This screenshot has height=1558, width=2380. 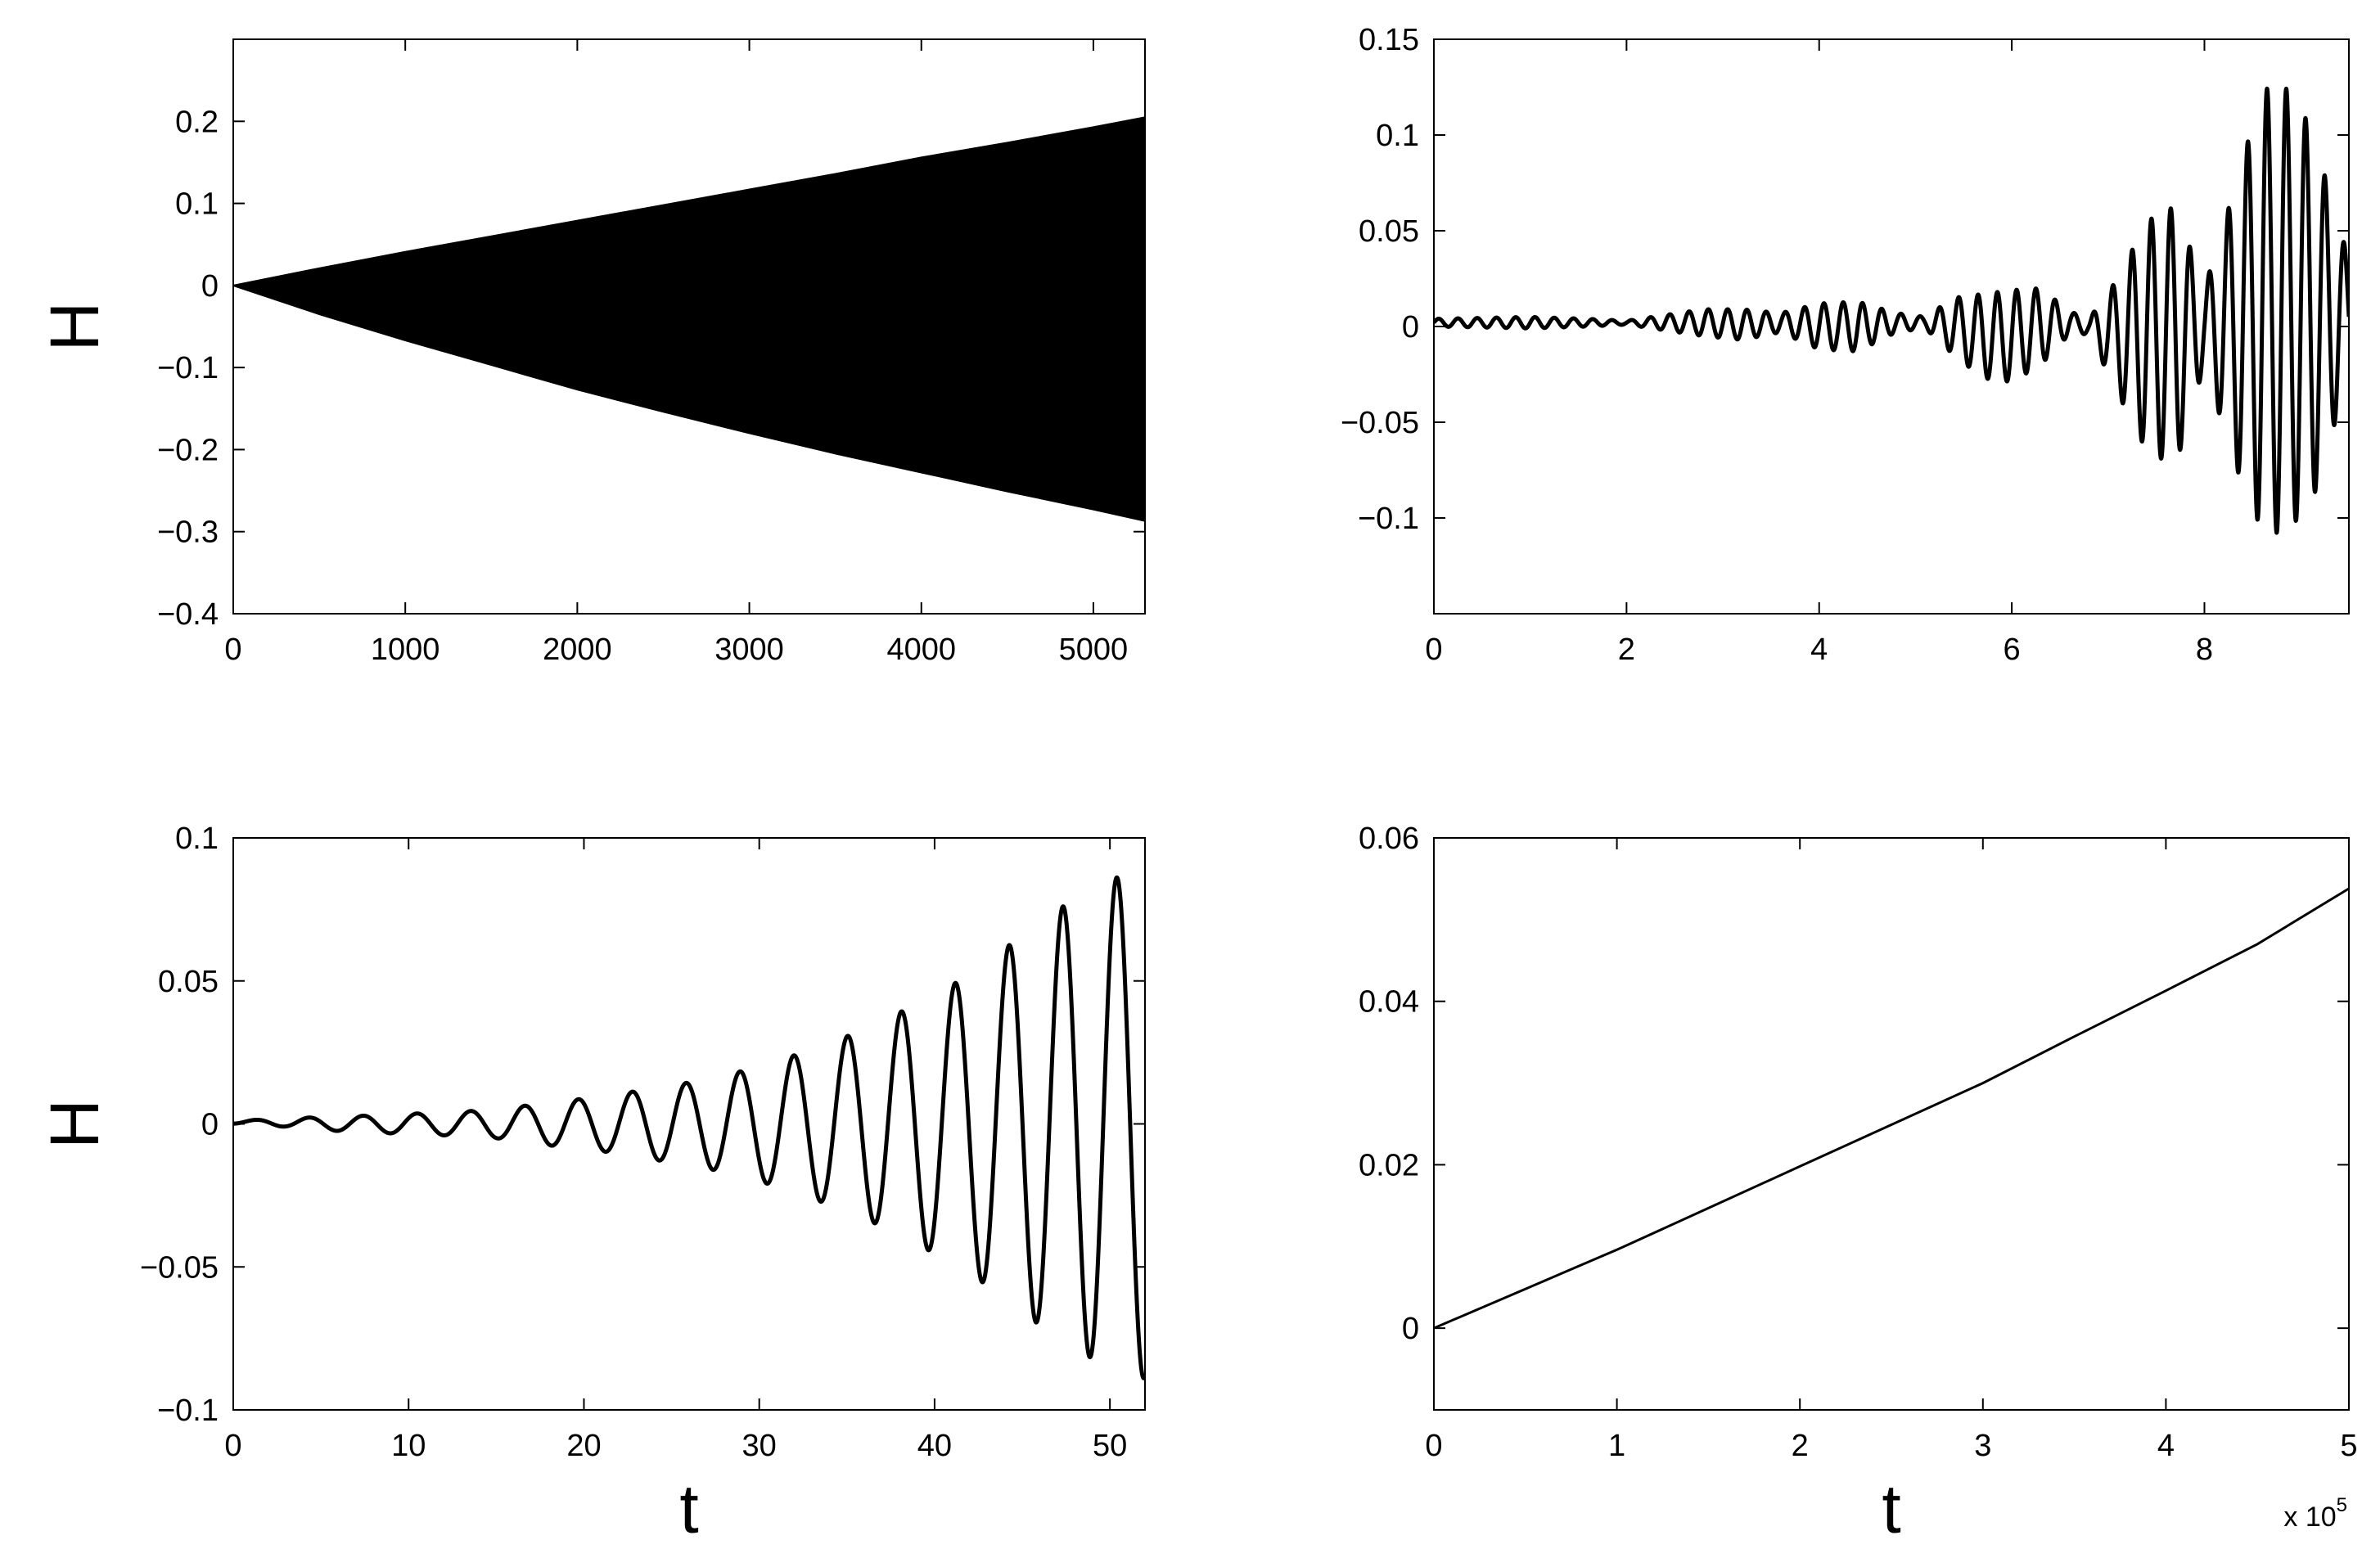 What do you see at coordinates (188, 614) in the screenshot?
I see `y-tick-label: −0.4` at bounding box center [188, 614].